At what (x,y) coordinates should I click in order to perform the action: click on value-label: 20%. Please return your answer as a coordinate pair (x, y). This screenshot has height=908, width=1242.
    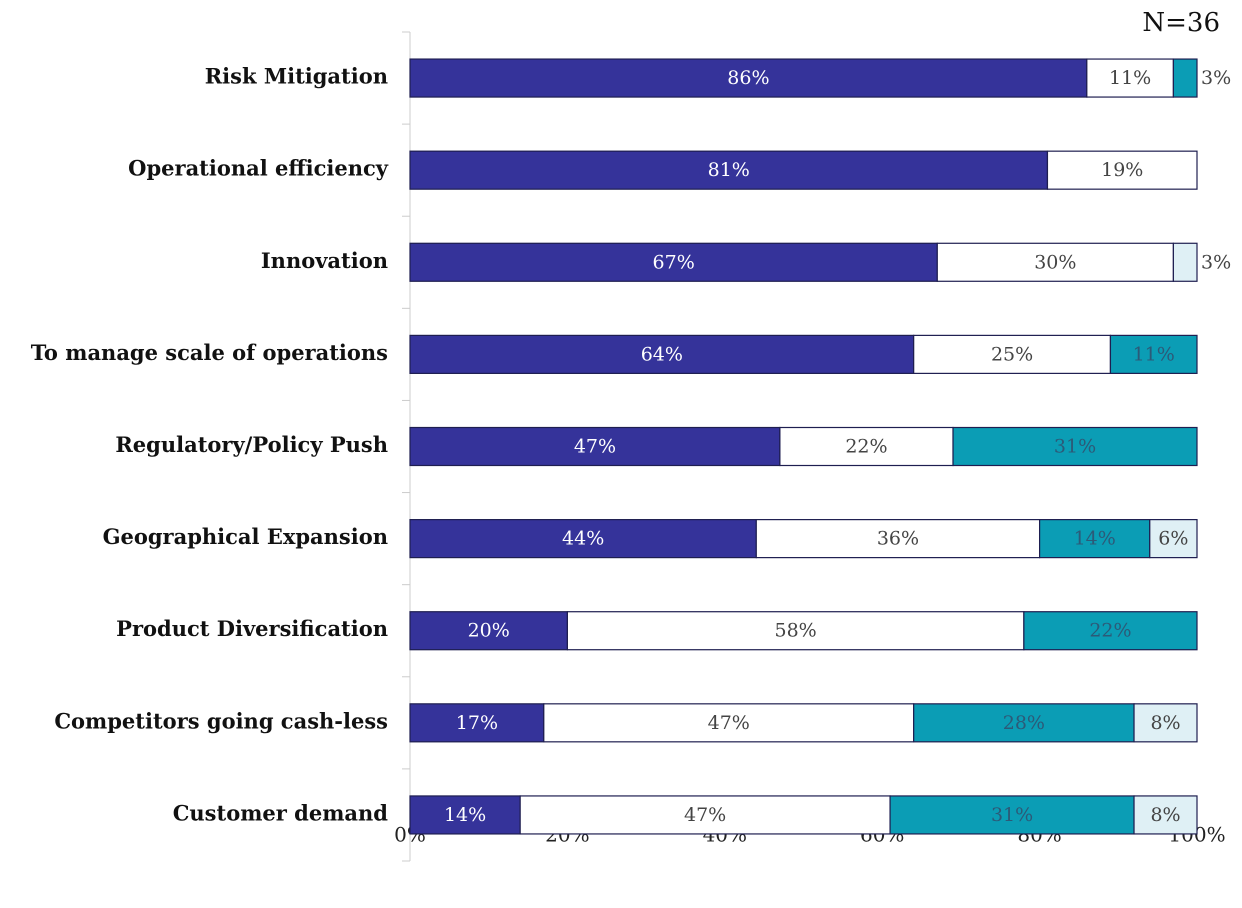
    Looking at the image, I should click on (489, 631).